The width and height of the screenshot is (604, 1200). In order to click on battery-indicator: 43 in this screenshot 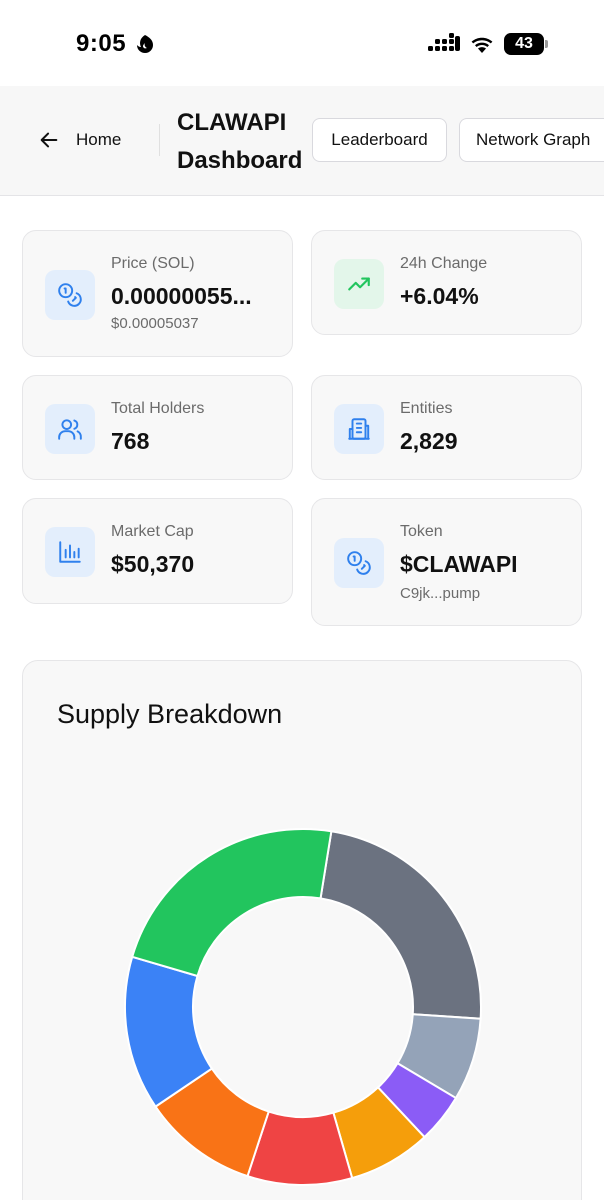, I will do `click(526, 44)`.